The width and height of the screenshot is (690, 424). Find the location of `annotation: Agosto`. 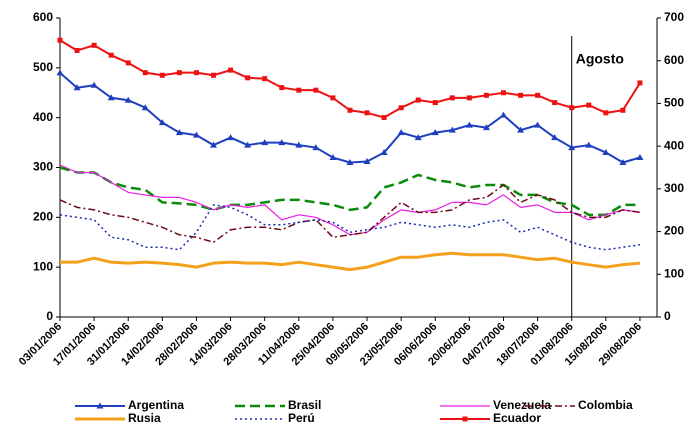

annotation: Agosto is located at coordinates (600, 59).